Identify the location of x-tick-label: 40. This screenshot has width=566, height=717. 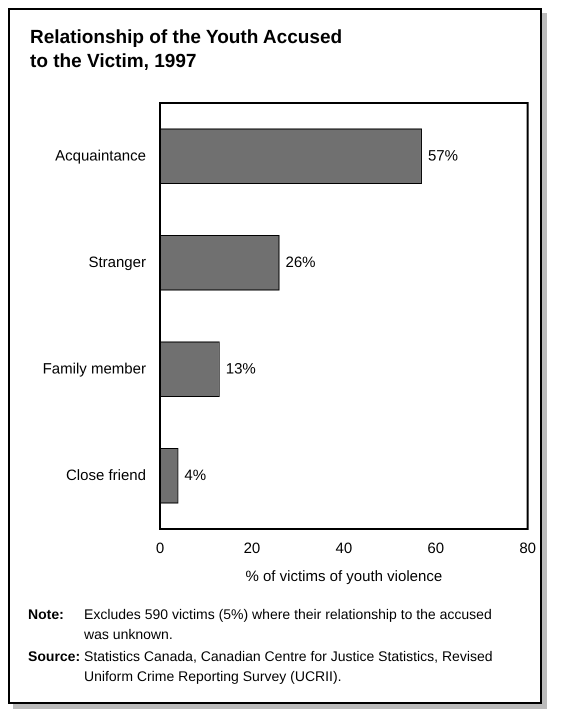
(343, 549).